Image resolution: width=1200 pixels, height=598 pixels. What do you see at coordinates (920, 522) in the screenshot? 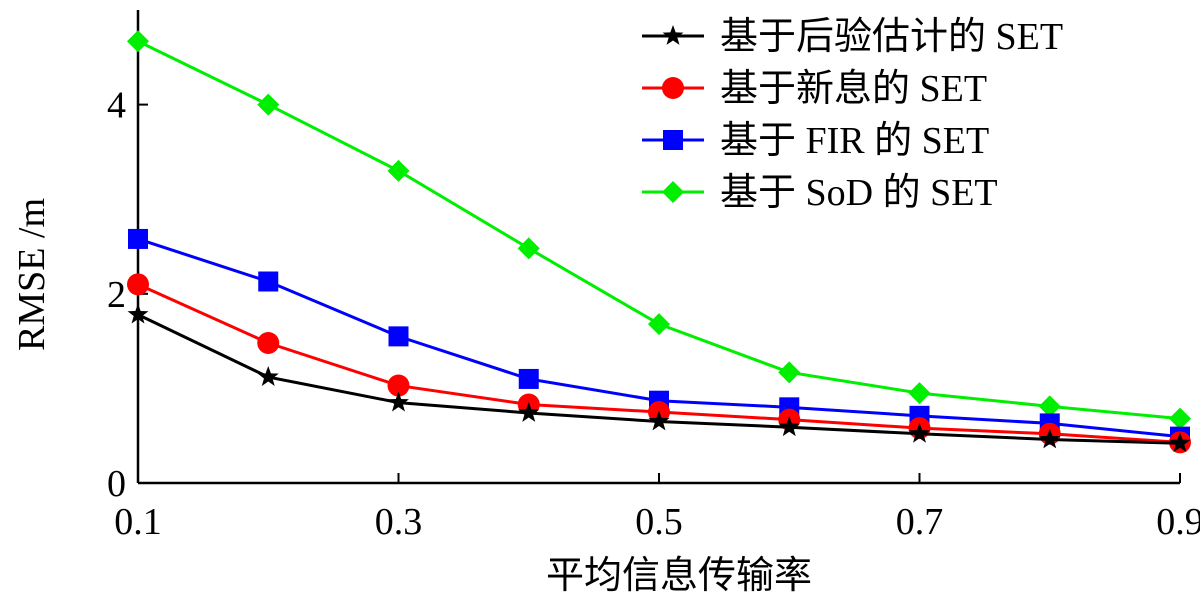
I see `x-tick-label: 0.7` at bounding box center [920, 522].